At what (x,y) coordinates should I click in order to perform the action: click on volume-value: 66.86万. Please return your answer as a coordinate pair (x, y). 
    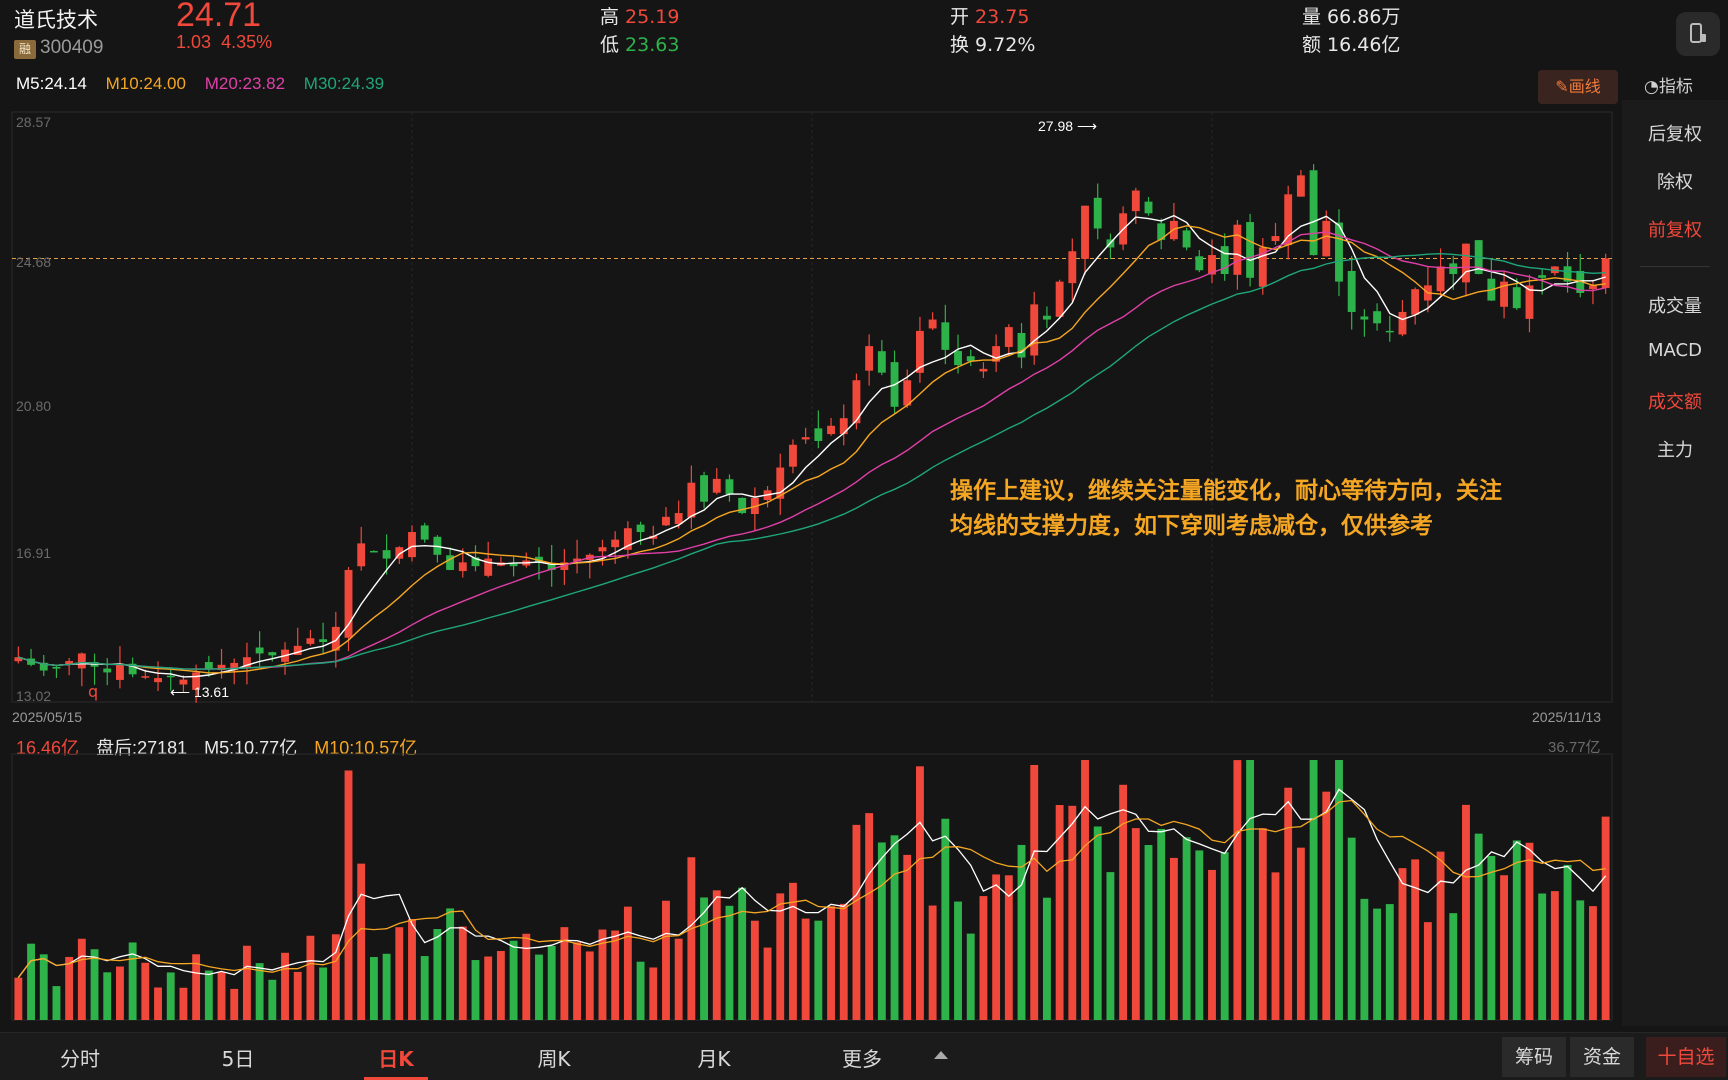
    Looking at the image, I should click on (1364, 17).